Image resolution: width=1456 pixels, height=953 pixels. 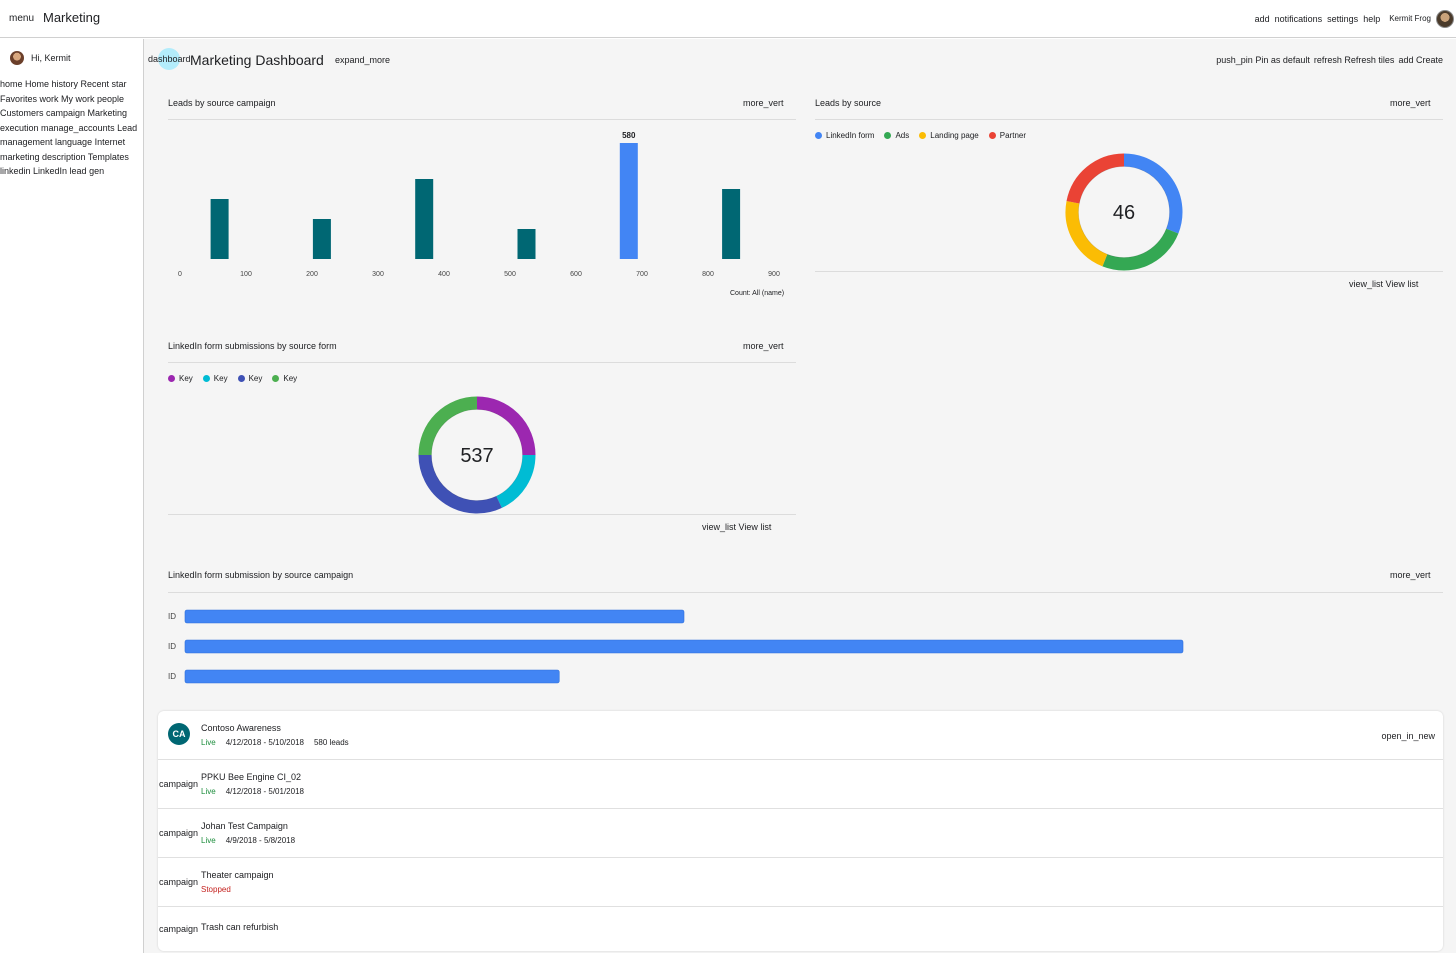 I want to click on dashboard-icon: dashboard, so click(x=169, y=59).